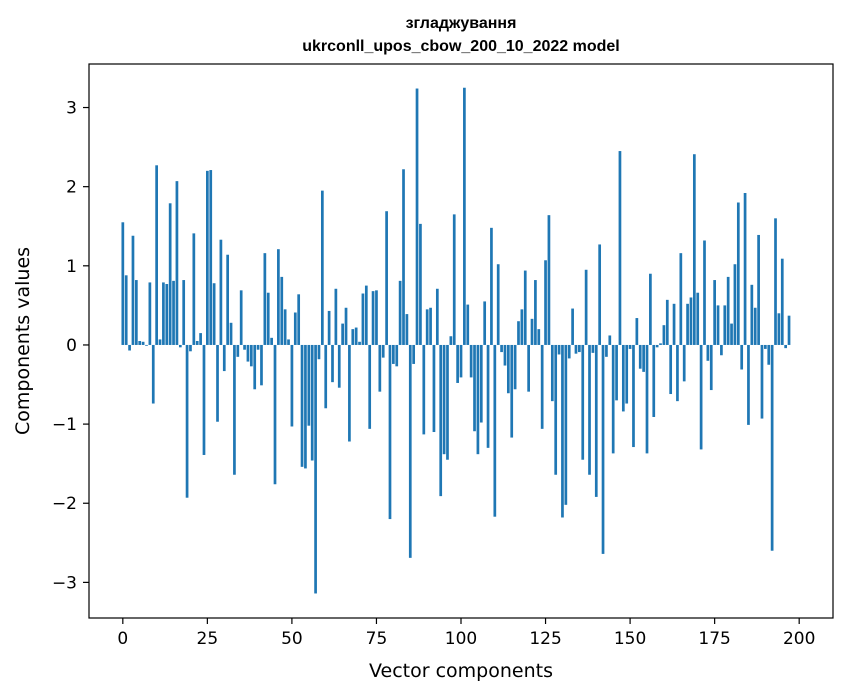  Describe the element at coordinates (23, 341) in the screenshot. I see `y-axis-label: Components values` at that location.